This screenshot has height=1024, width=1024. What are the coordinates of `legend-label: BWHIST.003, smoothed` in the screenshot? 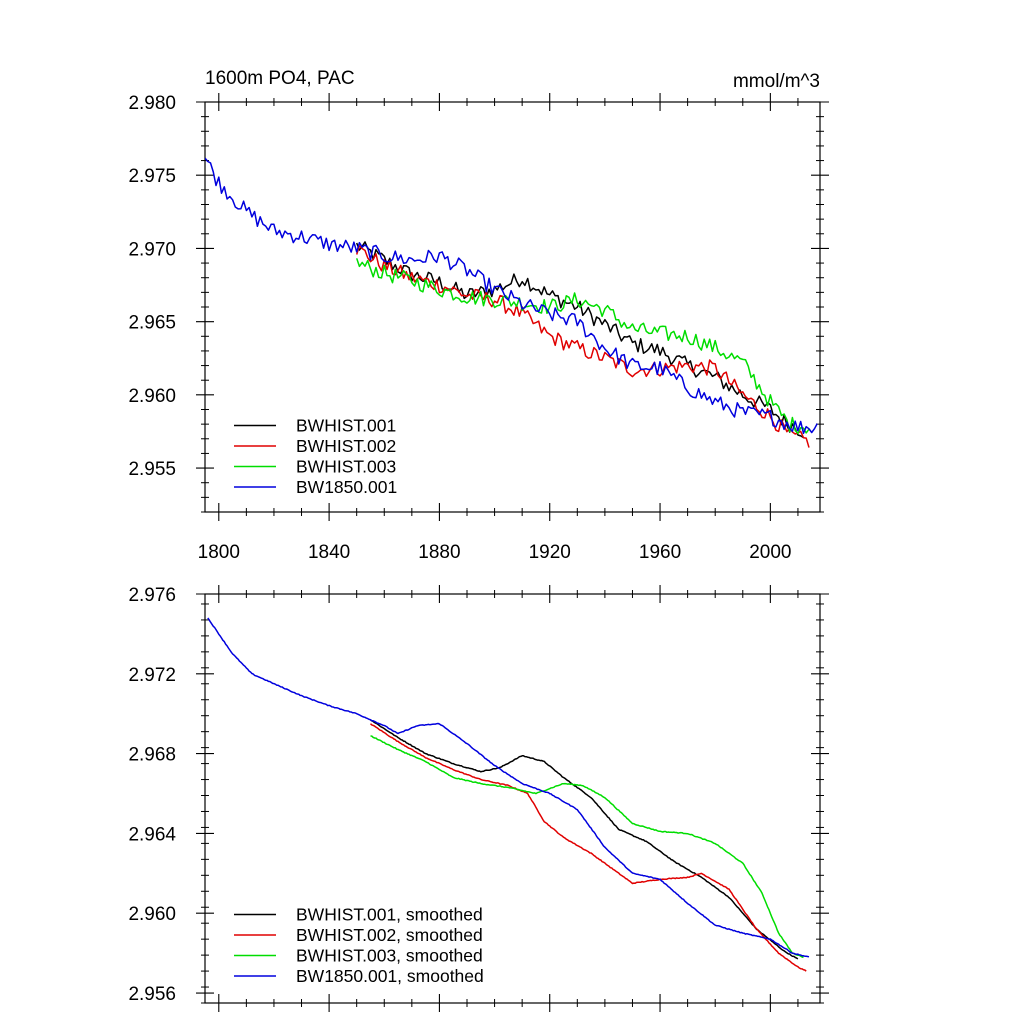 It's located at (389, 956).